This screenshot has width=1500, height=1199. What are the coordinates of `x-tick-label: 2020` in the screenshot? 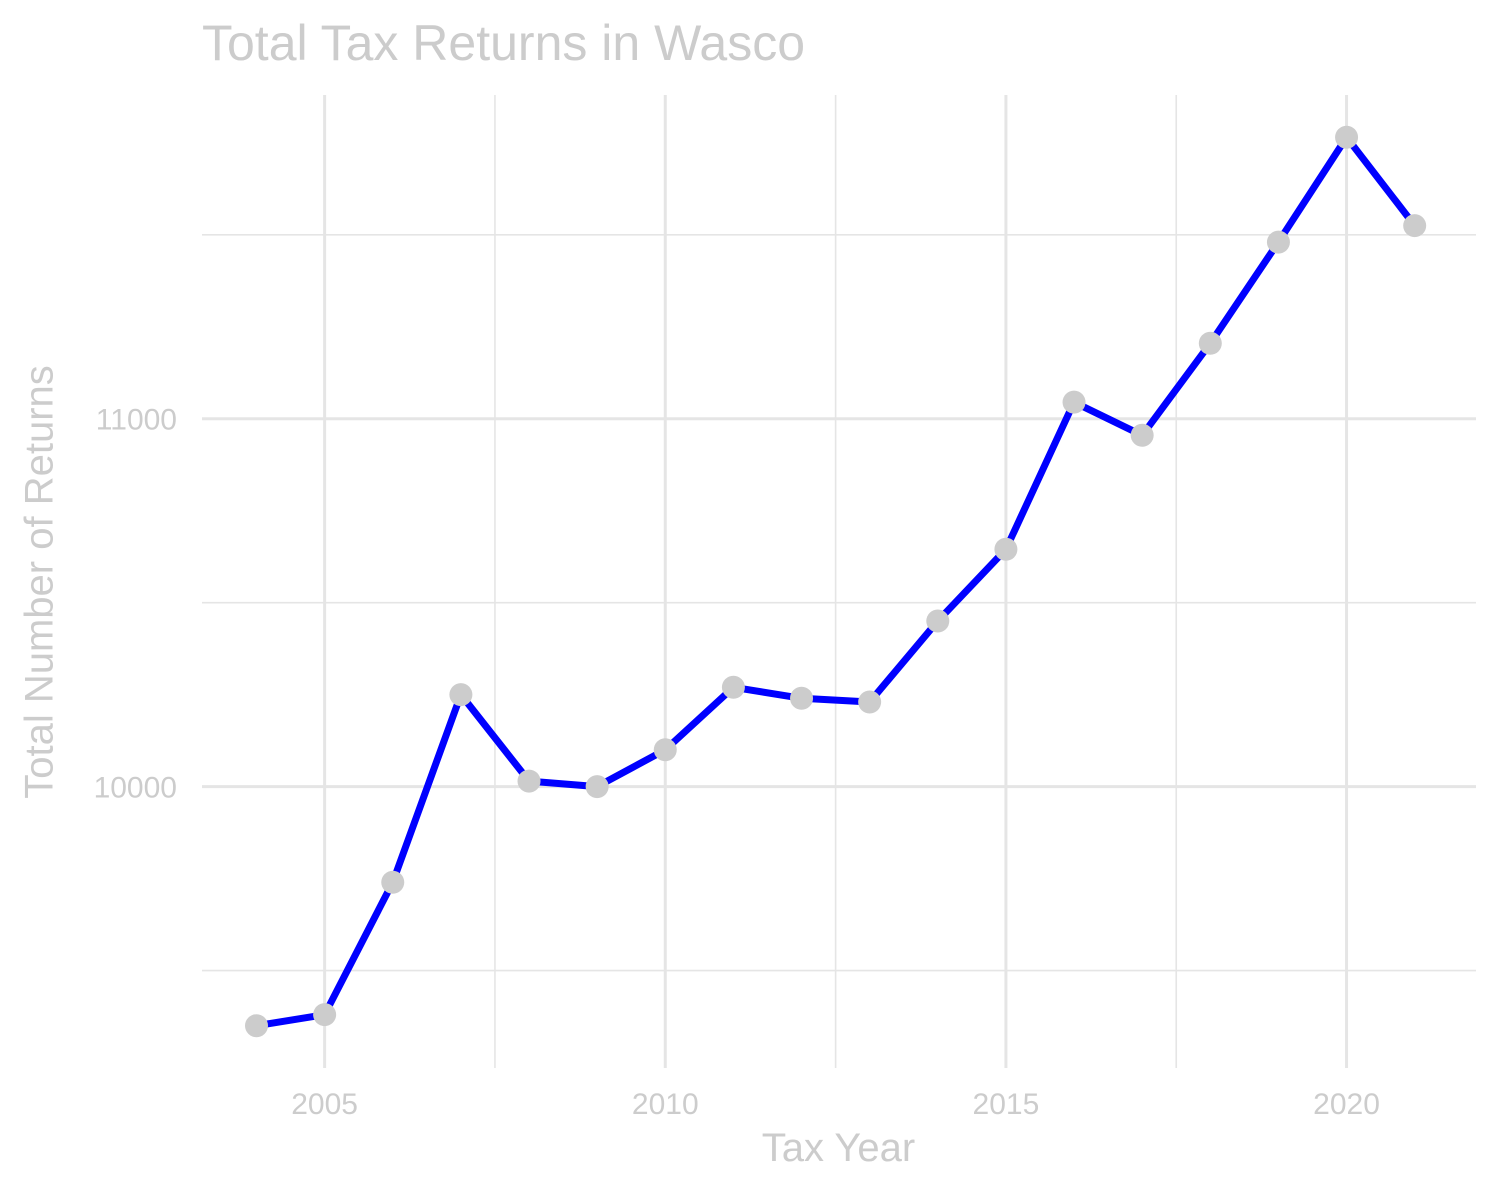 It's located at (1346, 1104).